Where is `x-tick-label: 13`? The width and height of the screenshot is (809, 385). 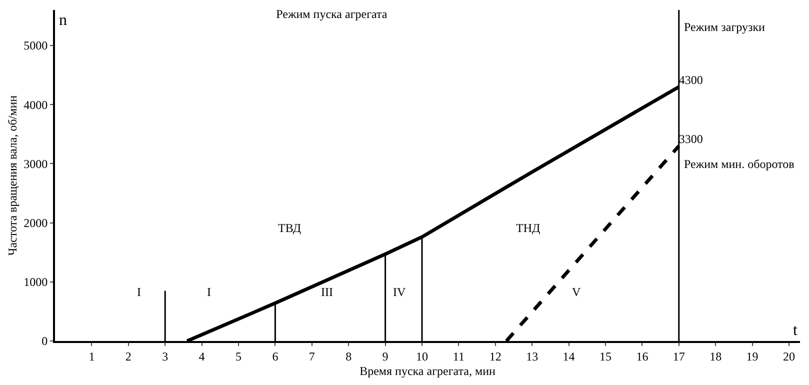
x-tick-label: 13 is located at coordinates (532, 356).